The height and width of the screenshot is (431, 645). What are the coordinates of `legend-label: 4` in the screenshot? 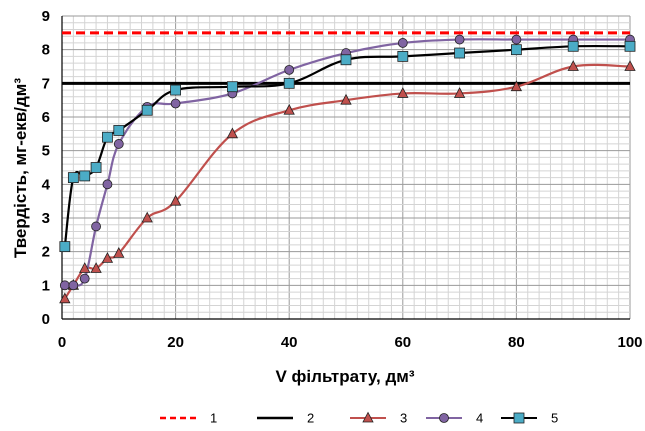 It's located at (479, 418).